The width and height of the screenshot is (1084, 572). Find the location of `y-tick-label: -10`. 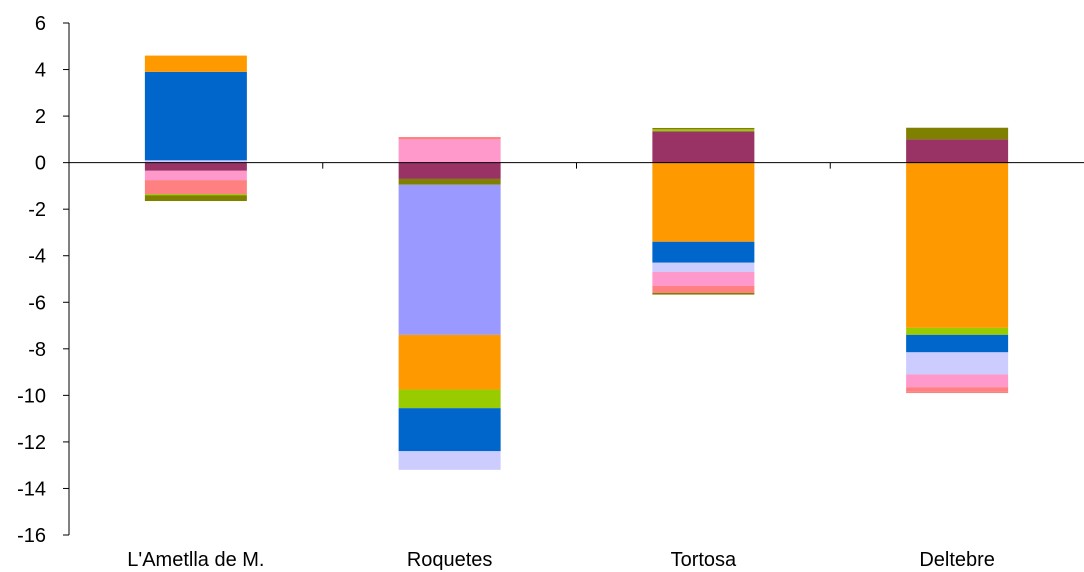

y-tick-label: -10 is located at coordinates (31, 396).